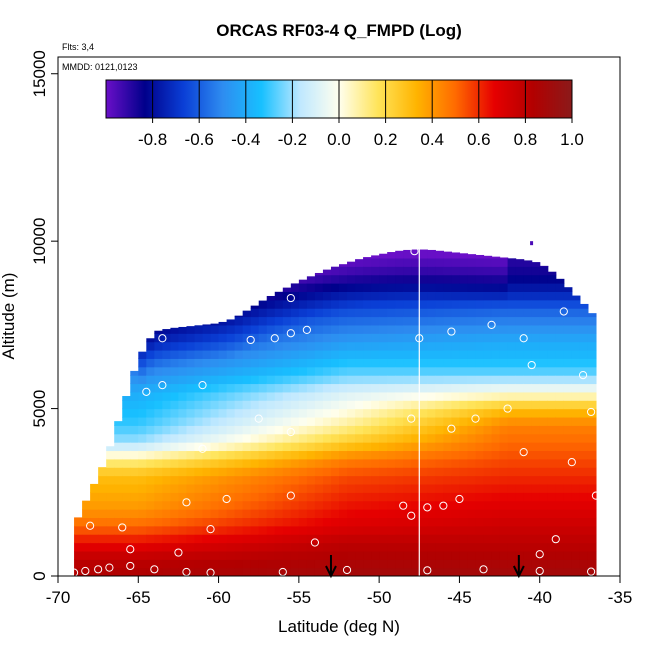 Image resolution: width=650 pixels, height=650 pixels. Describe the element at coordinates (339, 626) in the screenshot. I see `x-axis-label: Latitude (deg N)` at that location.